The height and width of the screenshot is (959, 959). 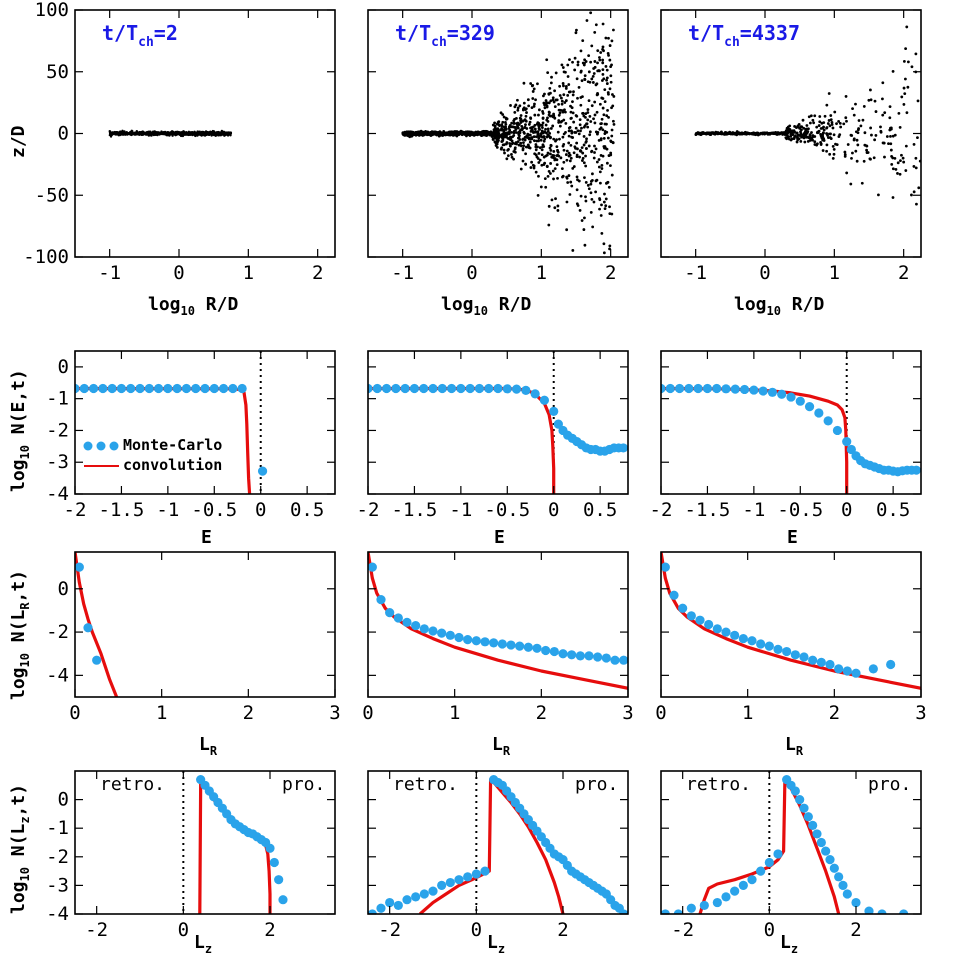 I want to click on y-tick-label: -4, so click(x=57, y=675).